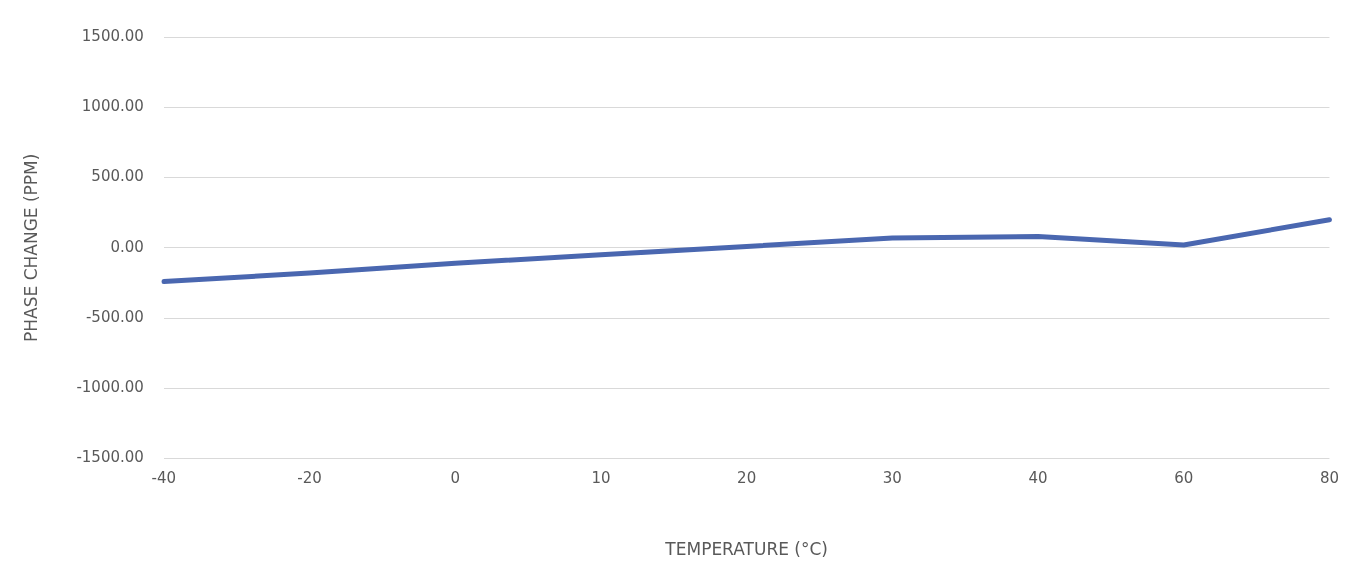 Image resolution: width=1359 pixels, height=583 pixels. I want to click on y-tick-label: -500.00, so click(114, 316).